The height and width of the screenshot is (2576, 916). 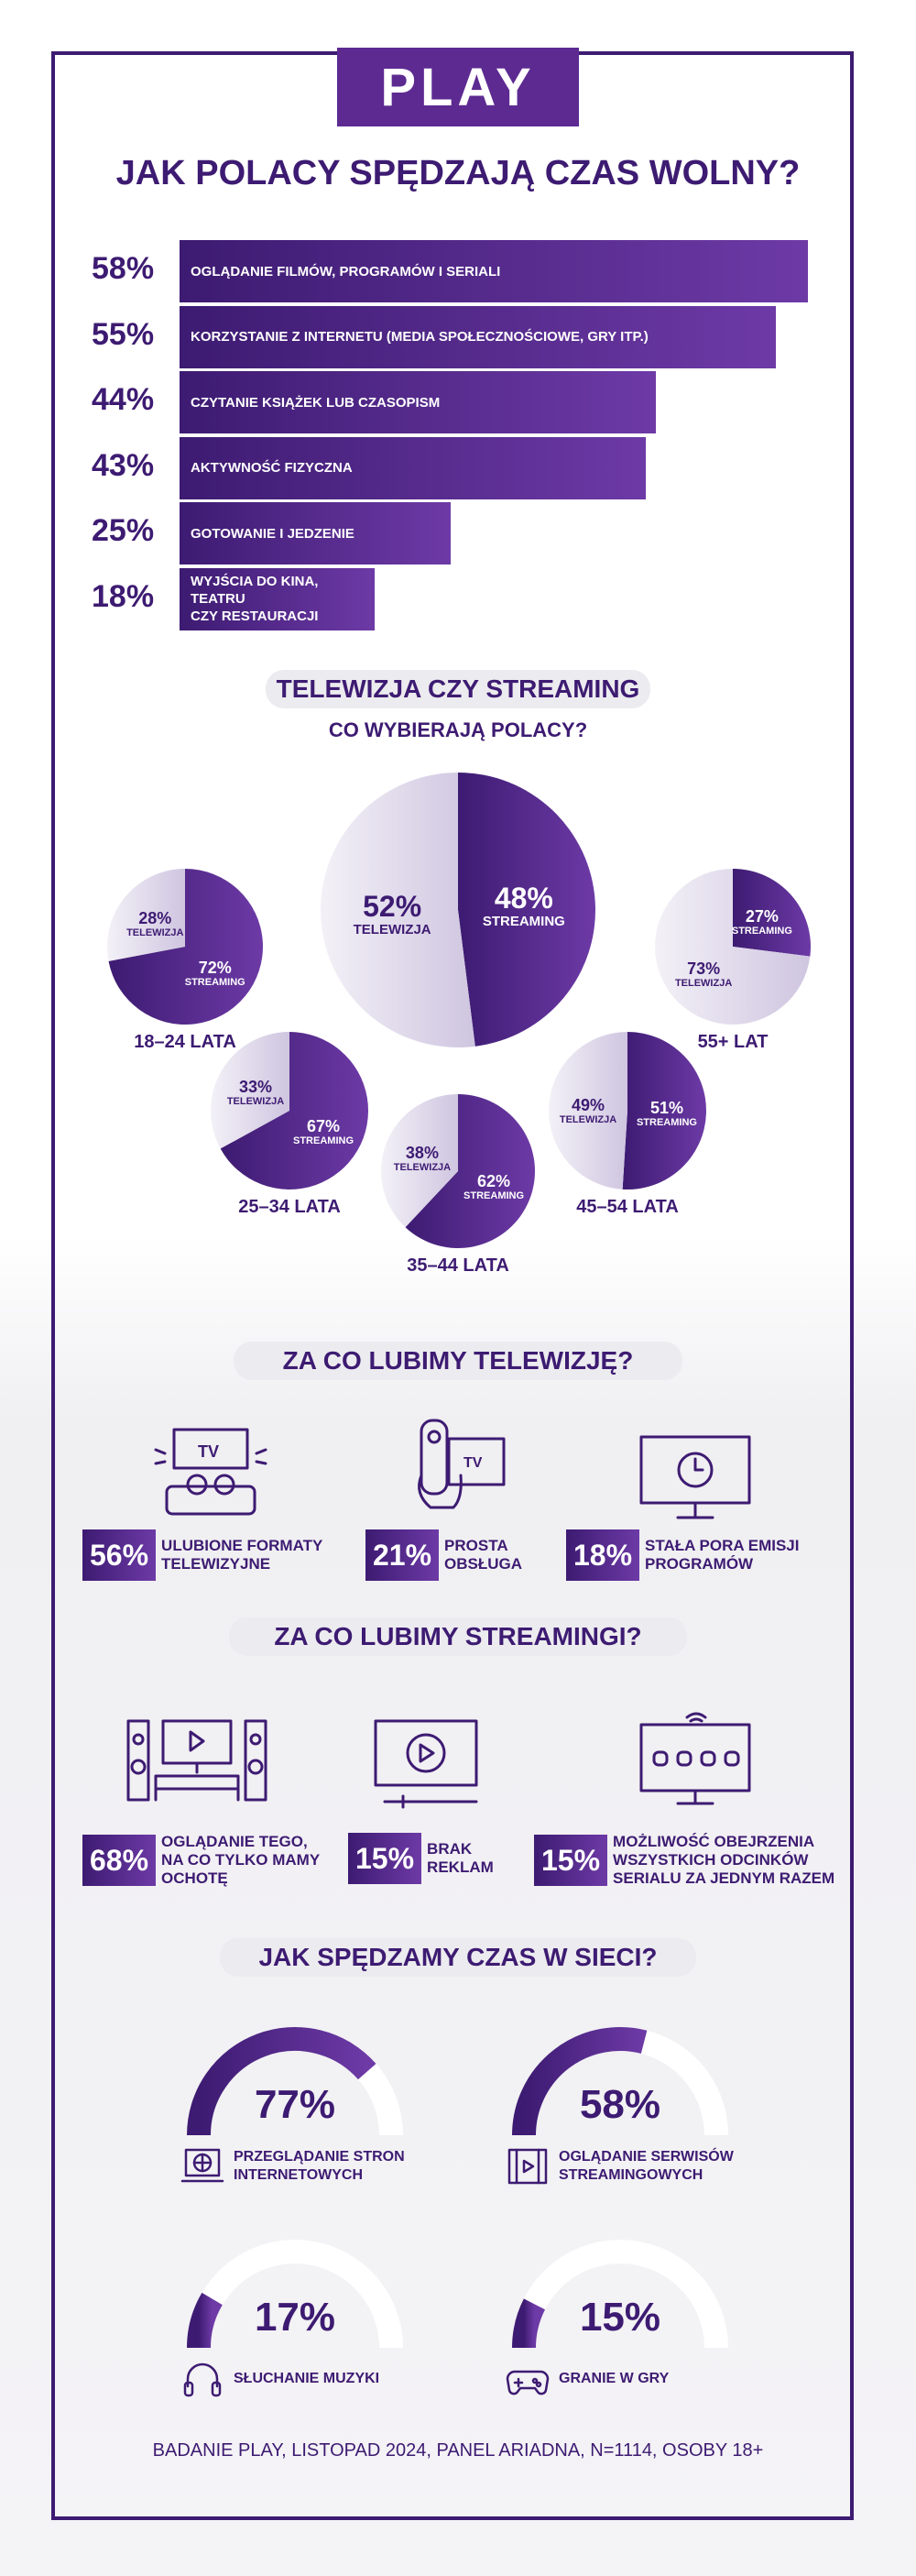 What do you see at coordinates (461, 1858) in the screenshot?
I see `stat-text: BRAK REKLAM` at bounding box center [461, 1858].